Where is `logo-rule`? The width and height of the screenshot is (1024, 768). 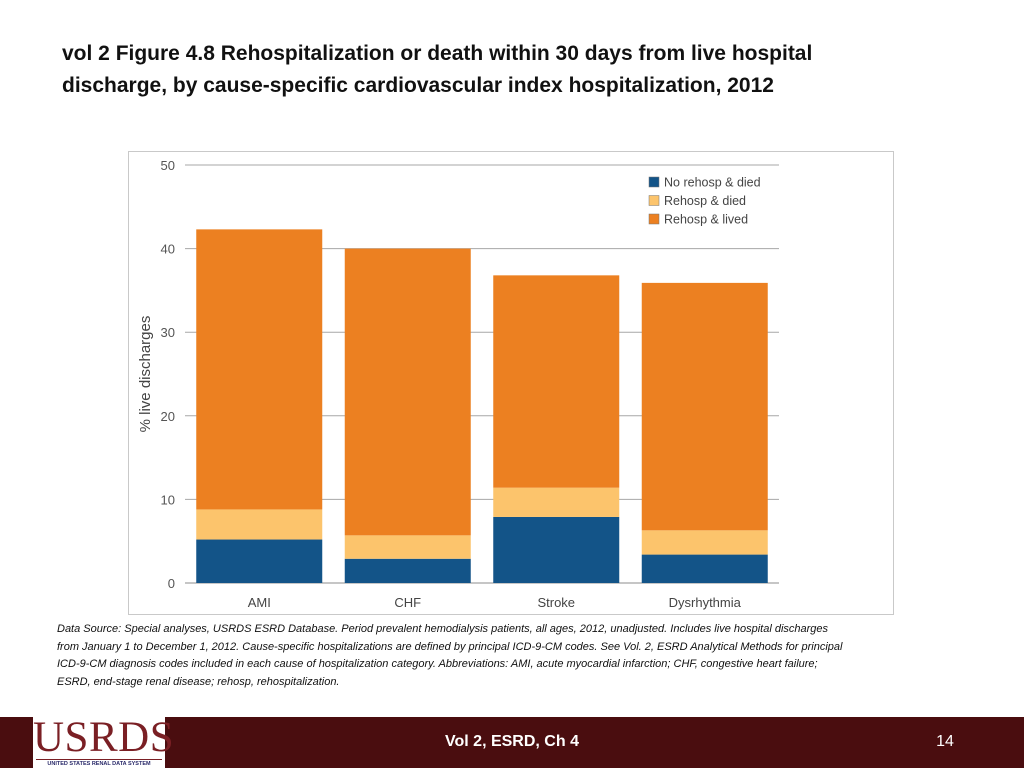
logo-rule is located at coordinates (99, 759).